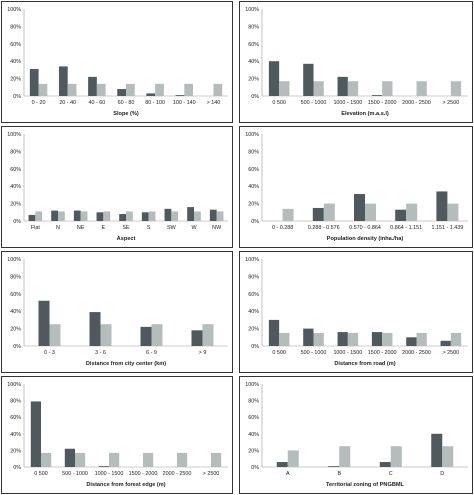 The width and height of the screenshot is (474, 495). Describe the element at coordinates (117, 187) in the screenshot. I see `chart-svg: 0% 20% 40% 60% 80% 100% Flat N NE E SE S SW W NW Aspect` at that location.